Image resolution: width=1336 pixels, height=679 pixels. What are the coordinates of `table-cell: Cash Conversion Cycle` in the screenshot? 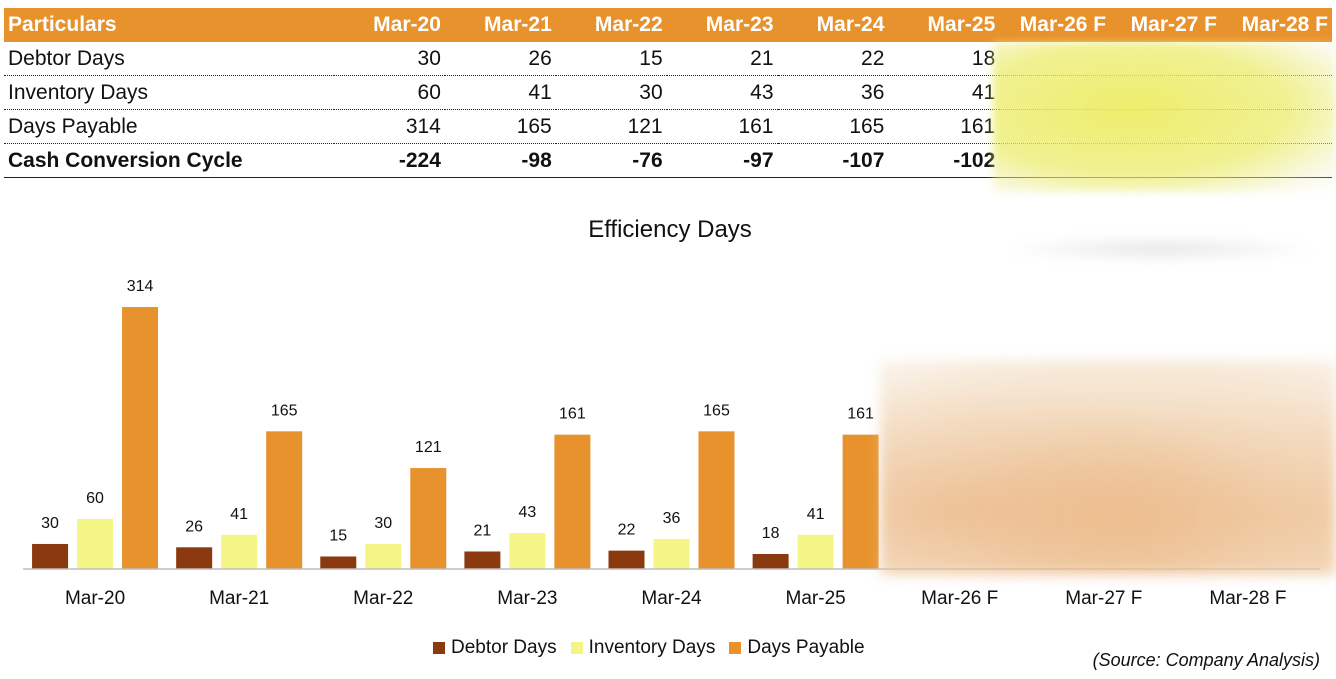 It's located at (169, 160).